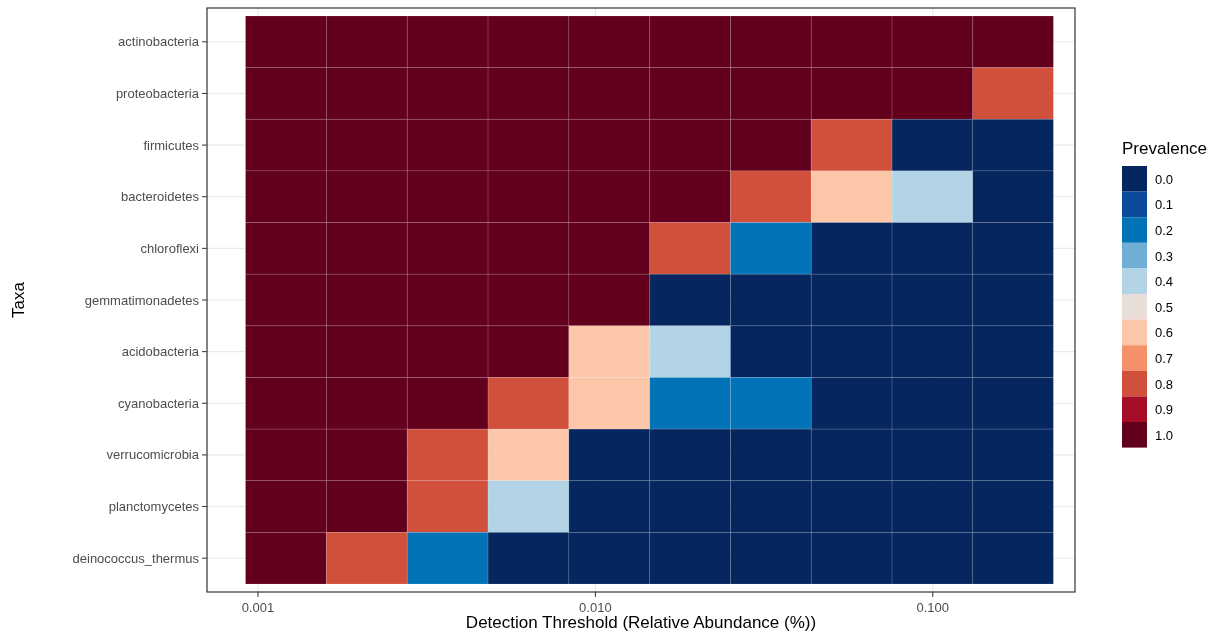 This screenshot has width=1227, height=637. What do you see at coordinates (1164, 333) in the screenshot?
I see `color-bar-label: 0.6` at bounding box center [1164, 333].